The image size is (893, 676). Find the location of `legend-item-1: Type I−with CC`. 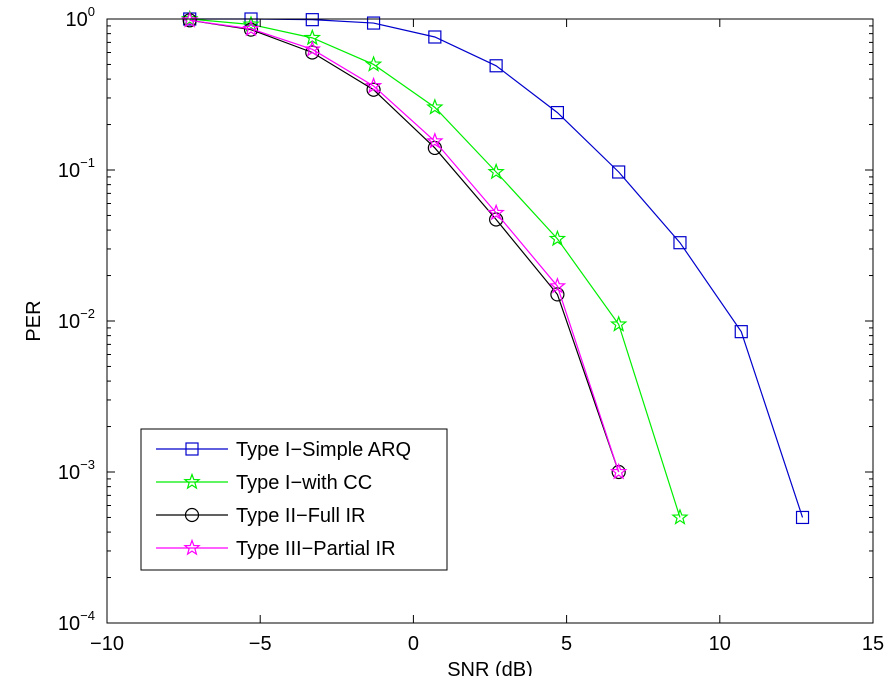

legend-item-1: Type I−with CC is located at coordinates (264, 483).